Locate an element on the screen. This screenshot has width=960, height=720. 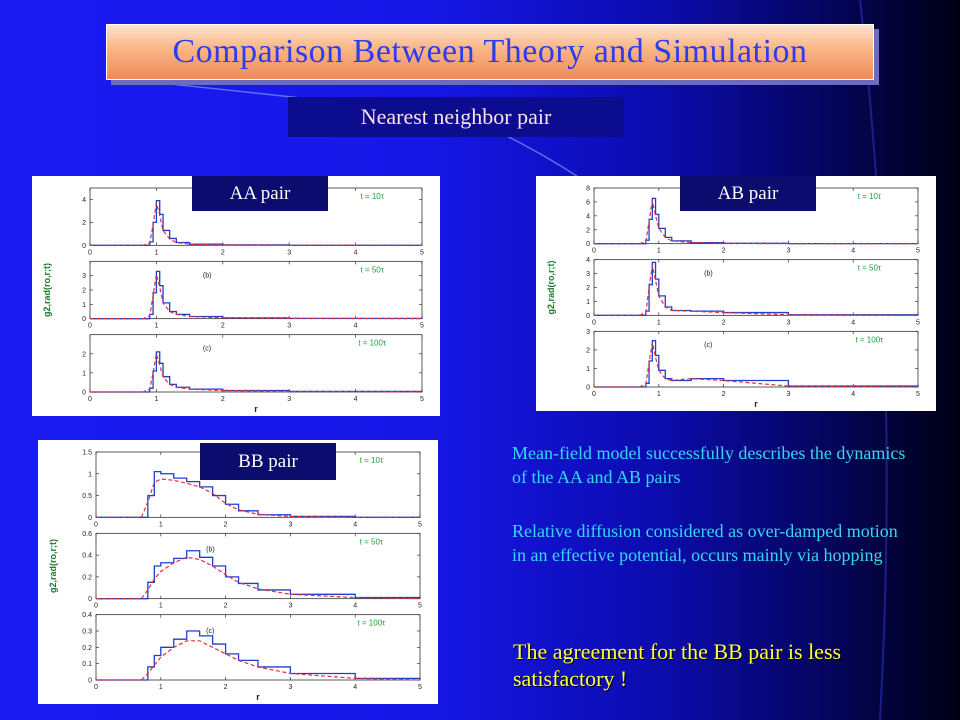
y-tick-label: 6 is located at coordinates (588, 202).